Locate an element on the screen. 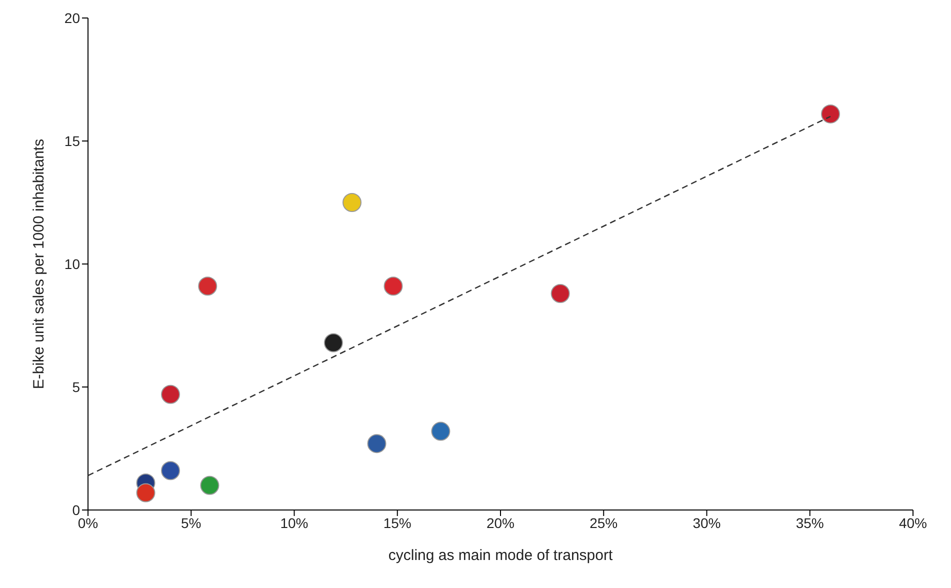  x-tick-label: 20% is located at coordinates (500, 522).